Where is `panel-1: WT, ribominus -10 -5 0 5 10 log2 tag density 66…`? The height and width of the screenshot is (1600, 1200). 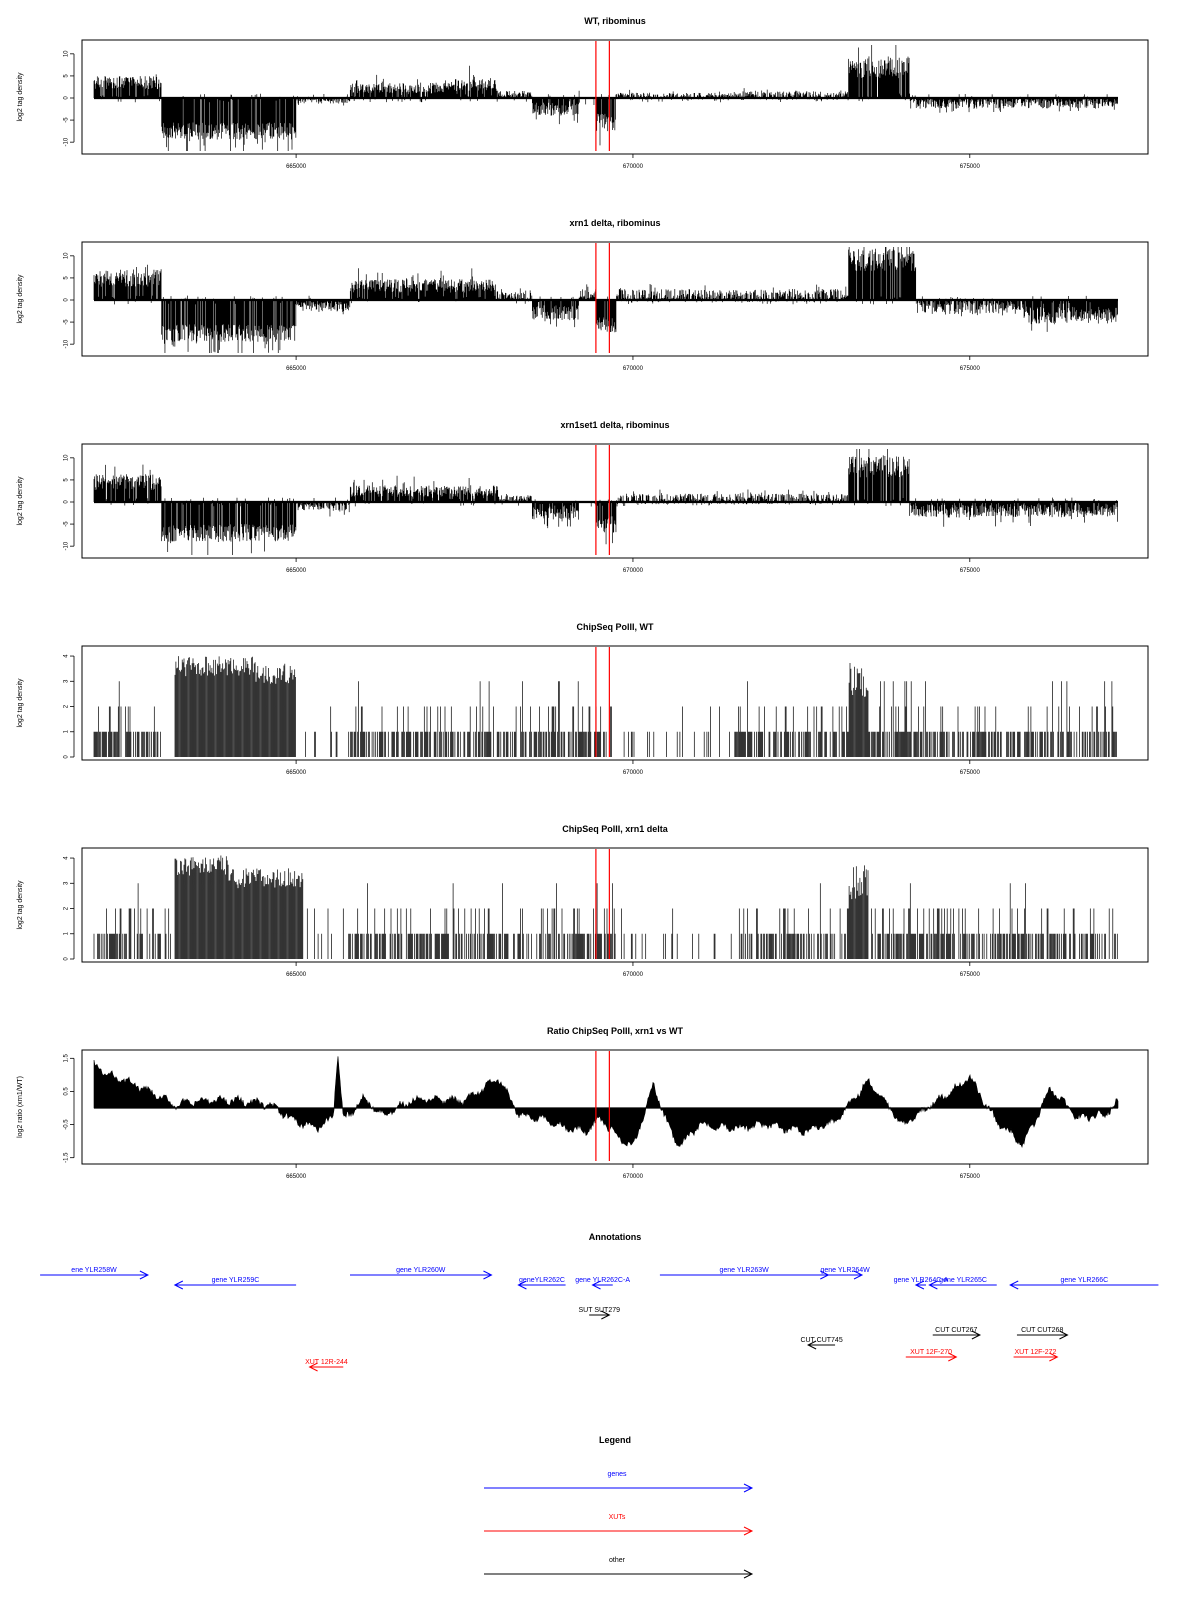 panel-1: WT, ribominus -10 -5 0 5 10 log2 tag density 66… is located at coordinates (583, 93).